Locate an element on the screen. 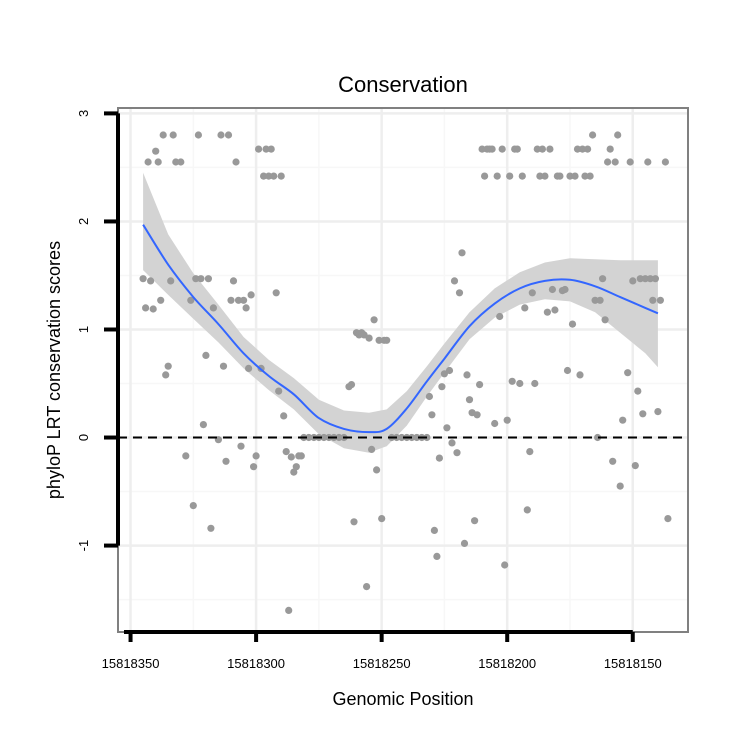 The width and height of the screenshot is (750, 750). chart-title: Conservation is located at coordinates (403, 84).